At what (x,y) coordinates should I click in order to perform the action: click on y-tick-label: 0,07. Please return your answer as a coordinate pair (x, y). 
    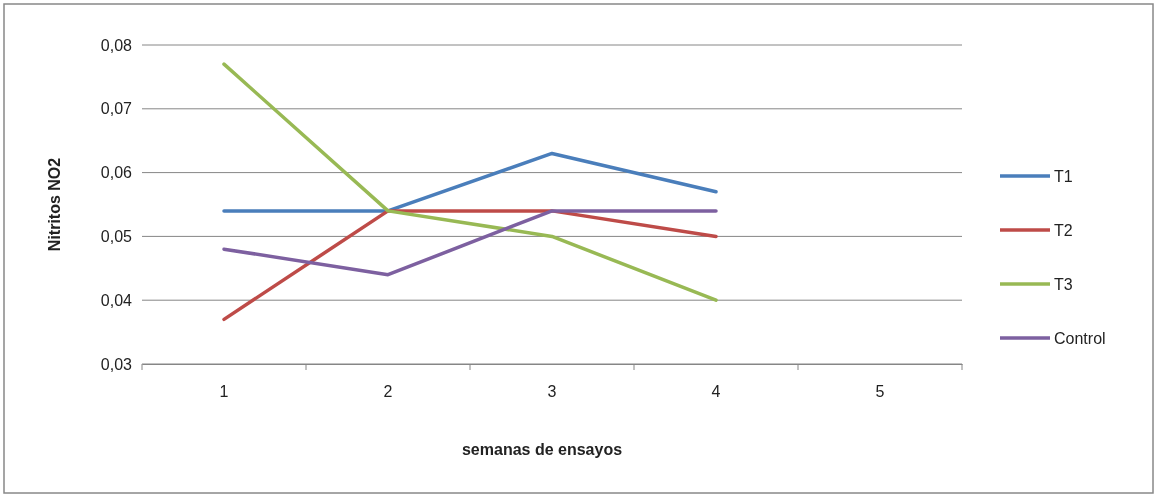
    Looking at the image, I should click on (116, 109).